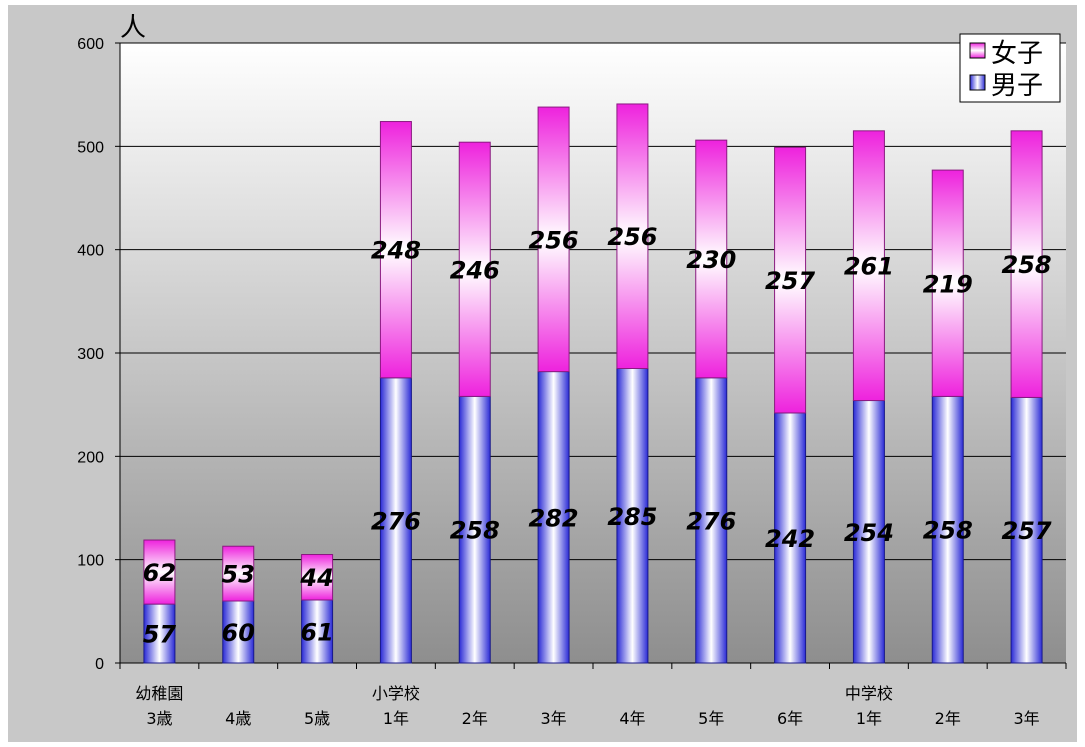 The width and height of the screenshot is (1085, 747). I want to click on data-label-male: 60, so click(238, 633).